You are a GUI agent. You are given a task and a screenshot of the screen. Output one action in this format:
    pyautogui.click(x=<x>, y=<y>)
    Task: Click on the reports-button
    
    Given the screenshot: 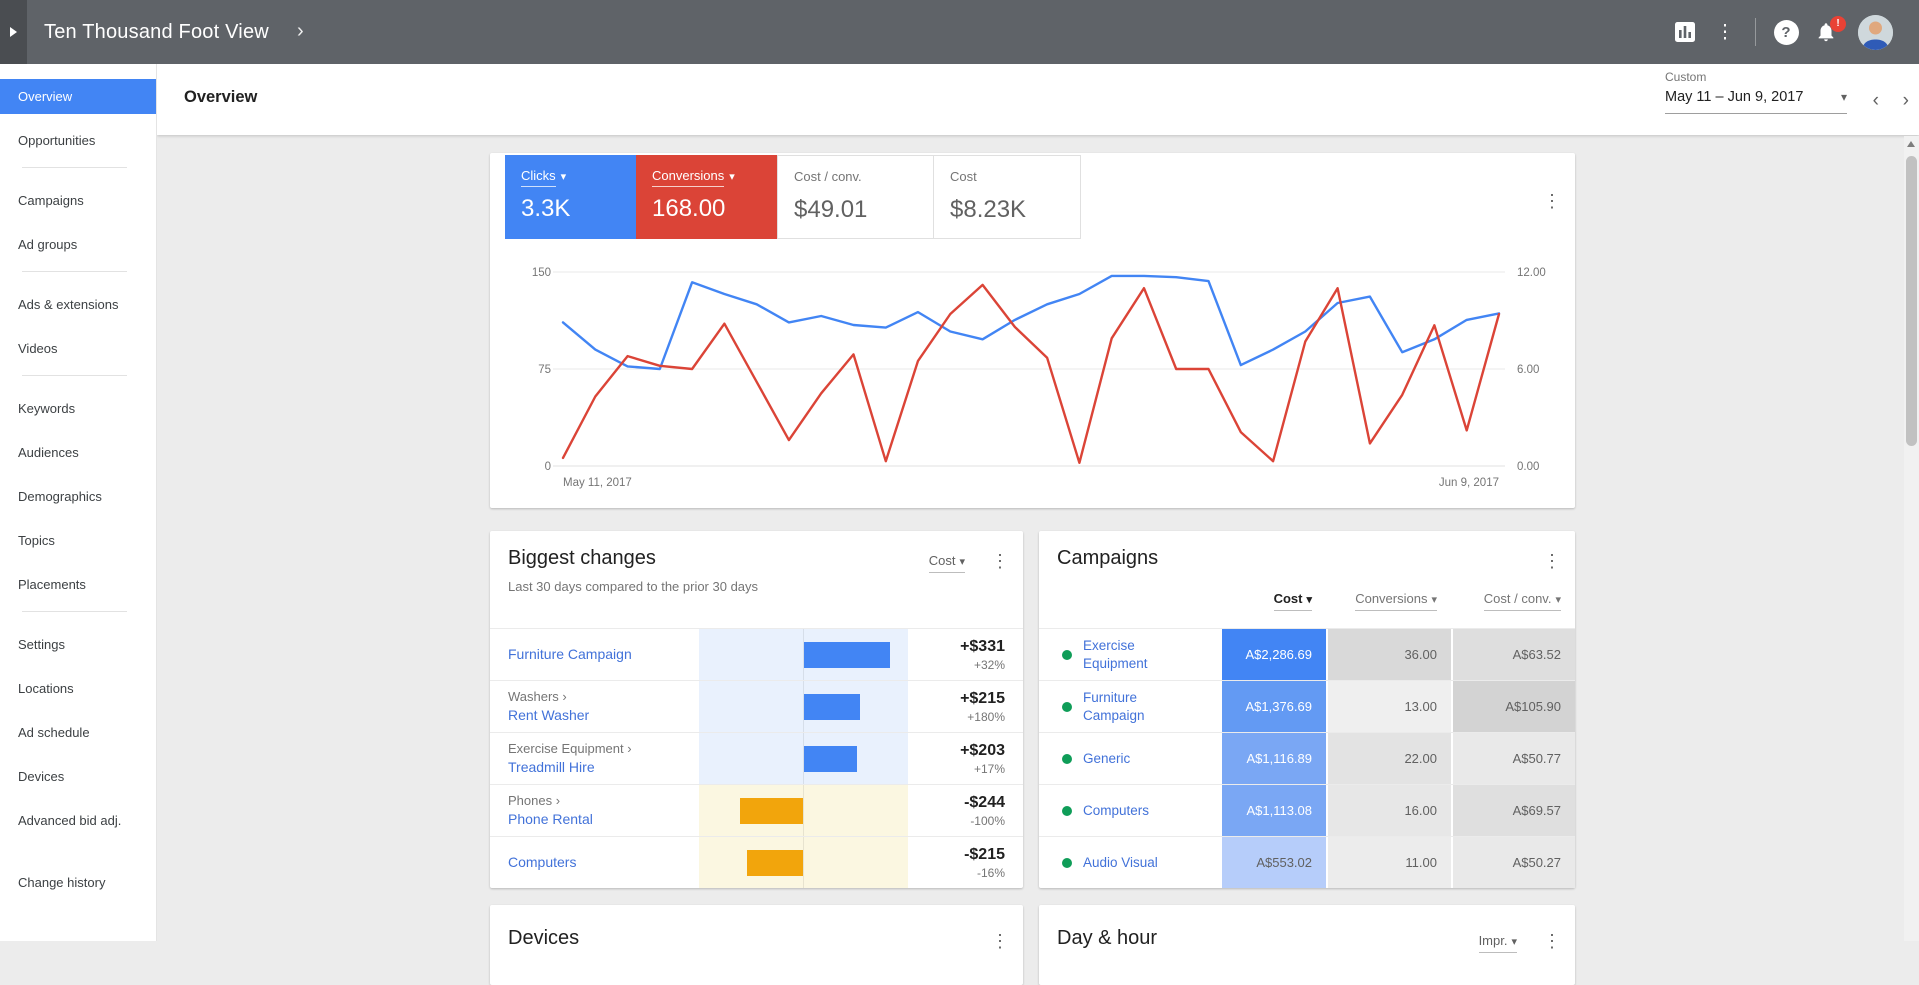 What is the action you would take?
    pyautogui.click(x=1685, y=32)
    